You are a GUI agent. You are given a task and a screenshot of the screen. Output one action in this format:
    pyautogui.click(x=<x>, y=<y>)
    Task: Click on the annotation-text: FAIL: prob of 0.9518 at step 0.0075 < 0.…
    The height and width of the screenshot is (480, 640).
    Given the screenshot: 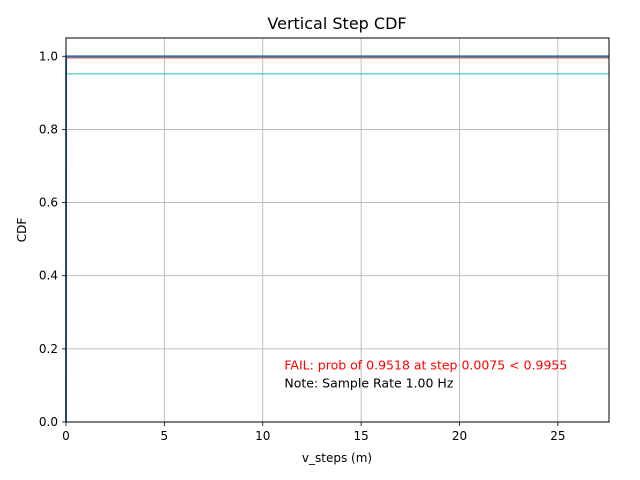 What is the action you would take?
    pyautogui.click(x=425, y=364)
    